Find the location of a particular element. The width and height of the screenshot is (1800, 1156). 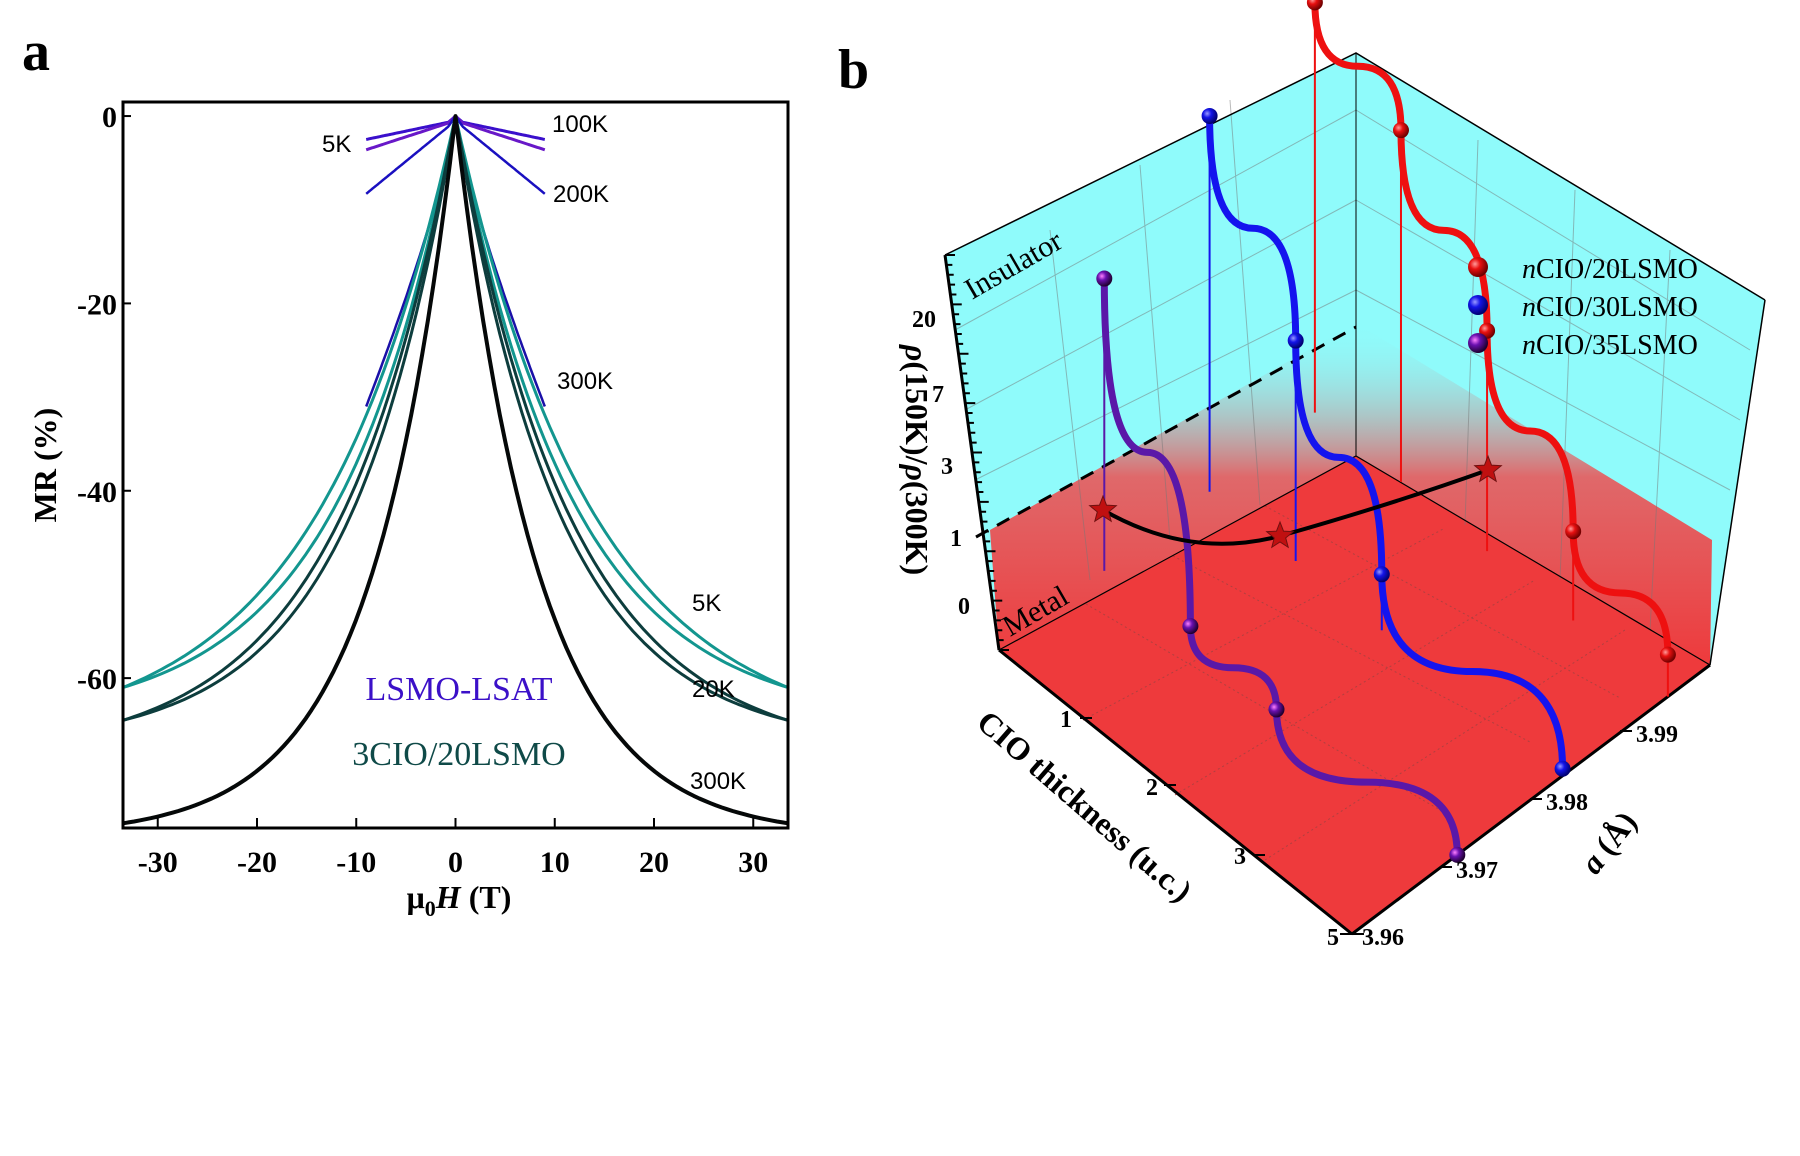

x-tick-label: 20 is located at coordinates (654, 862).